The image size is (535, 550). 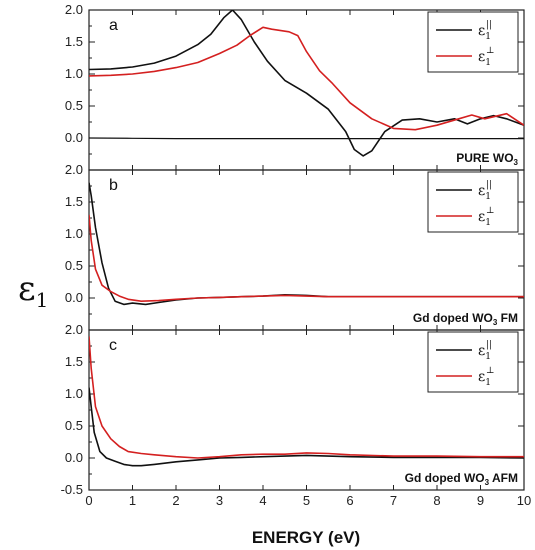 I want to click on series-line-parallel, so click(x=306, y=427).